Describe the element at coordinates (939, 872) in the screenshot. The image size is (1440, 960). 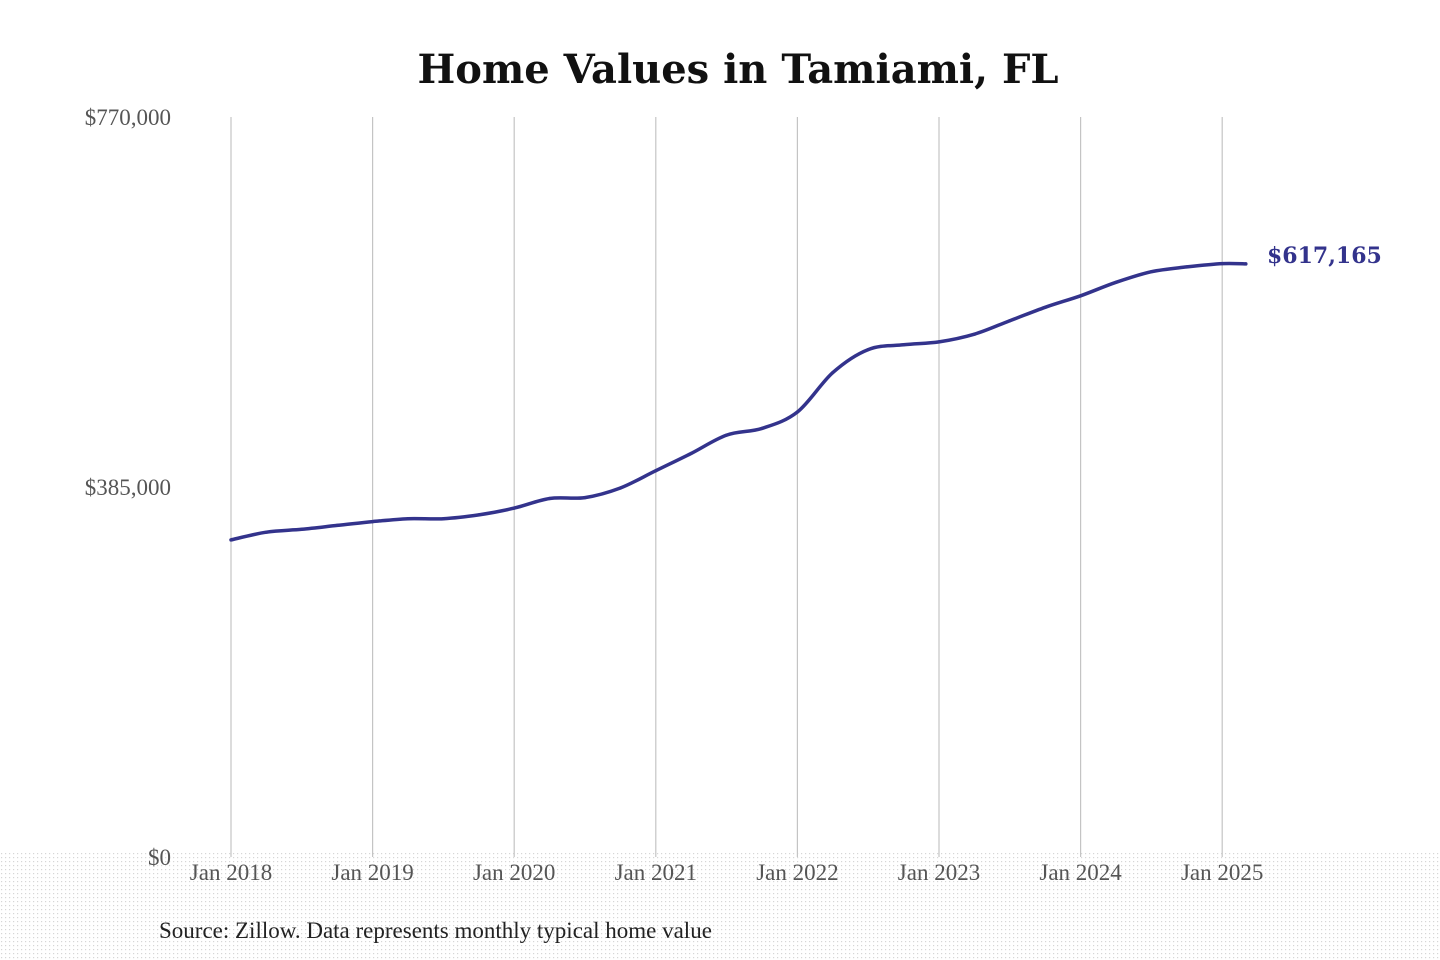
I see `x-tick-label: Jan 2023` at that location.